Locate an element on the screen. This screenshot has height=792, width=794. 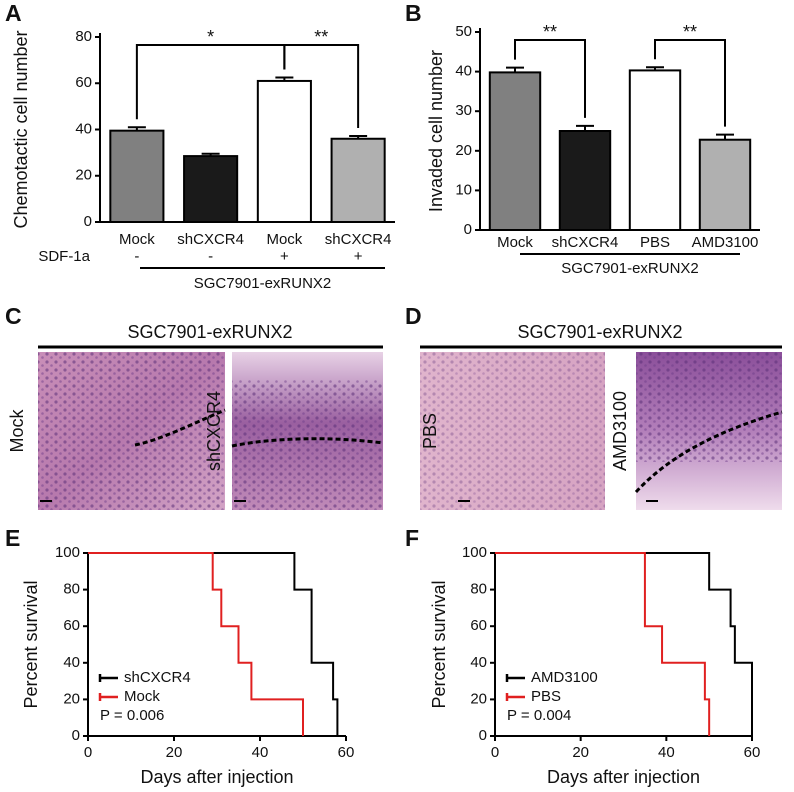
legend-label: Mock is located at coordinates (142, 696).